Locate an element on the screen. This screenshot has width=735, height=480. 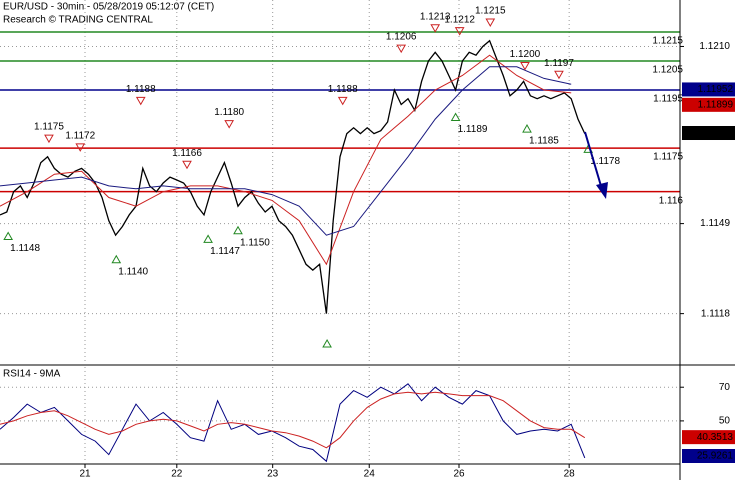
annotation-label: 1.1150 is located at coordinates (255, 242).